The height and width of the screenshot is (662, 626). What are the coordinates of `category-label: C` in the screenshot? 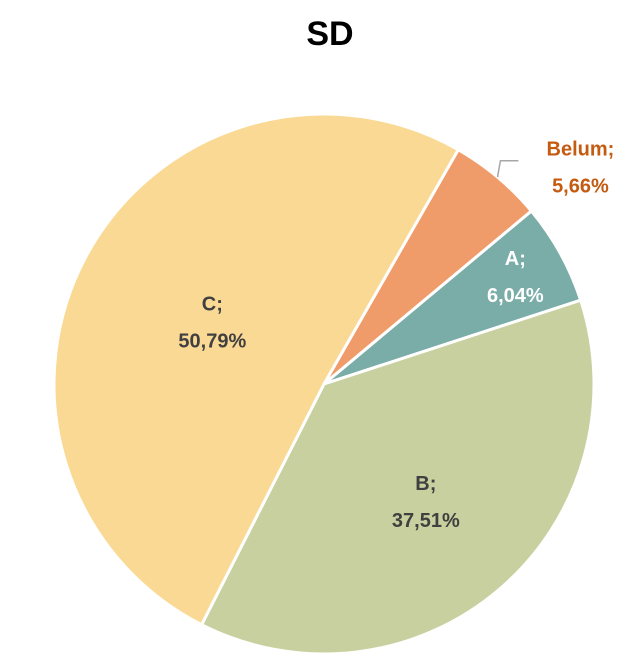 It's located at (209, 305).